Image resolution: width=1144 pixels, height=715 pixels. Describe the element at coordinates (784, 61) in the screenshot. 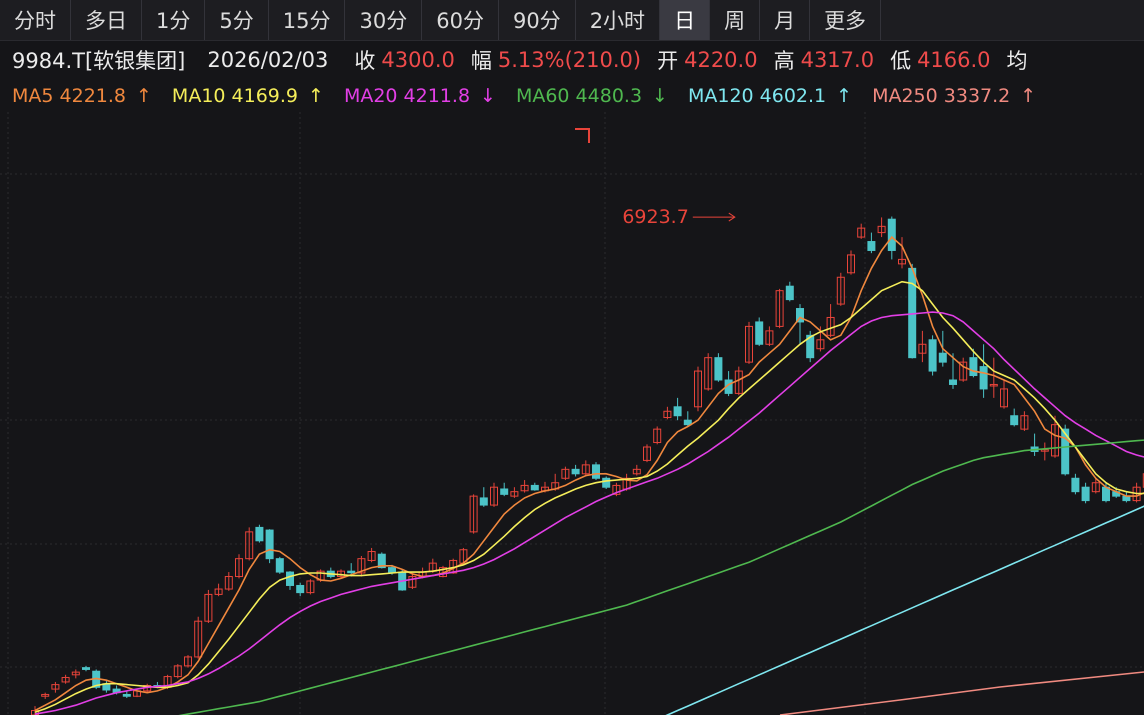

I see `high-label: 高` at that location.